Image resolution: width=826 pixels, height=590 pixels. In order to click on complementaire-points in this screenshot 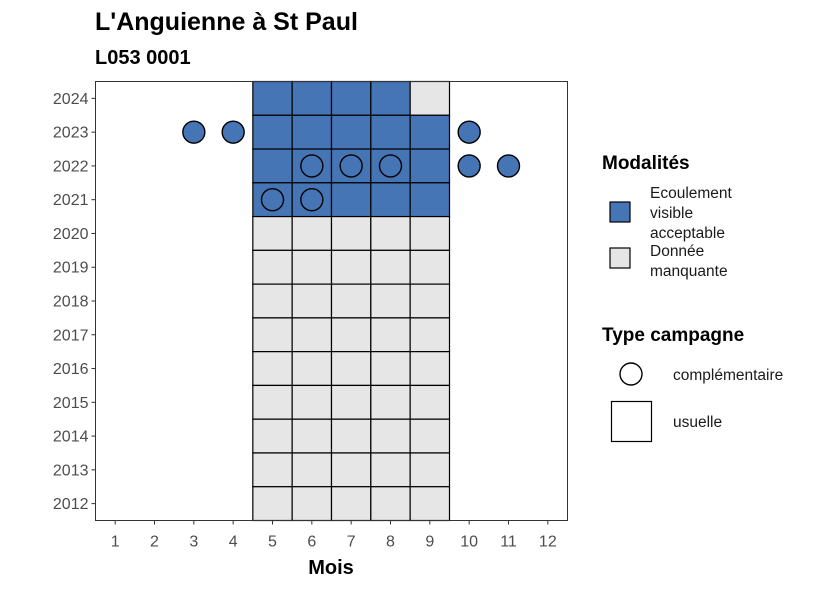, I will do `click(351, 166)`.